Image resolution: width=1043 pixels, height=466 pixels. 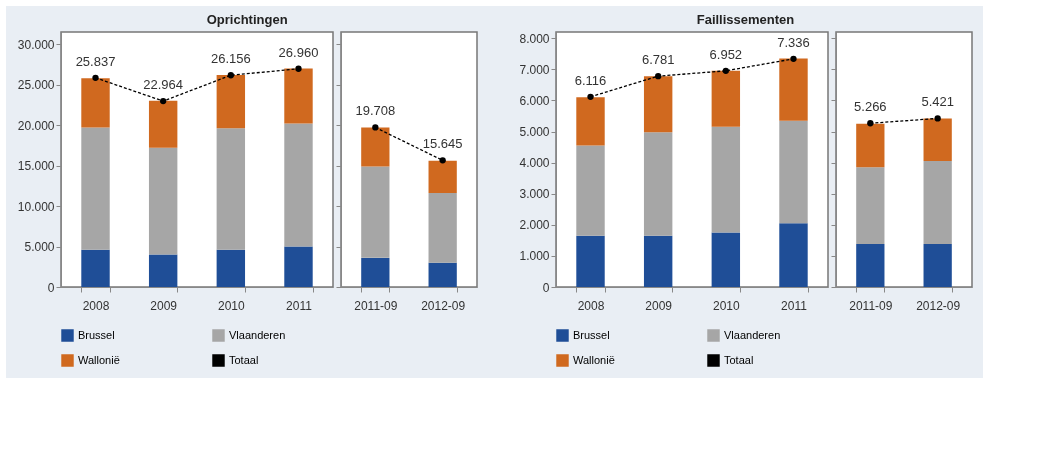 I want to click on y-tick-label: 4.000, so click(x=534, y=163).